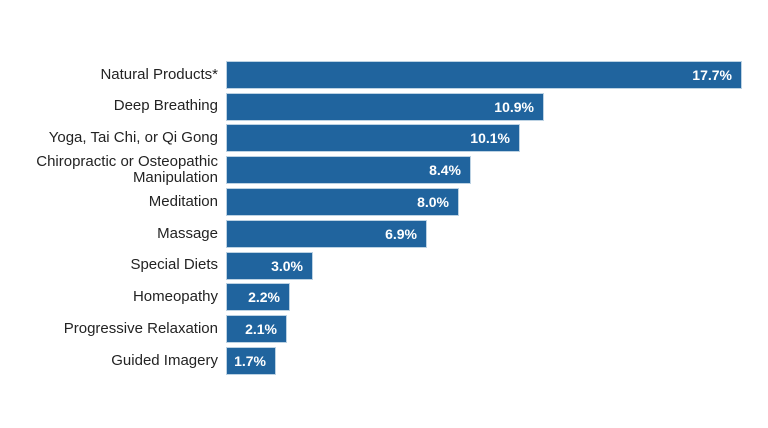  I want to click on bar: 8.4%, so click(348, 170).